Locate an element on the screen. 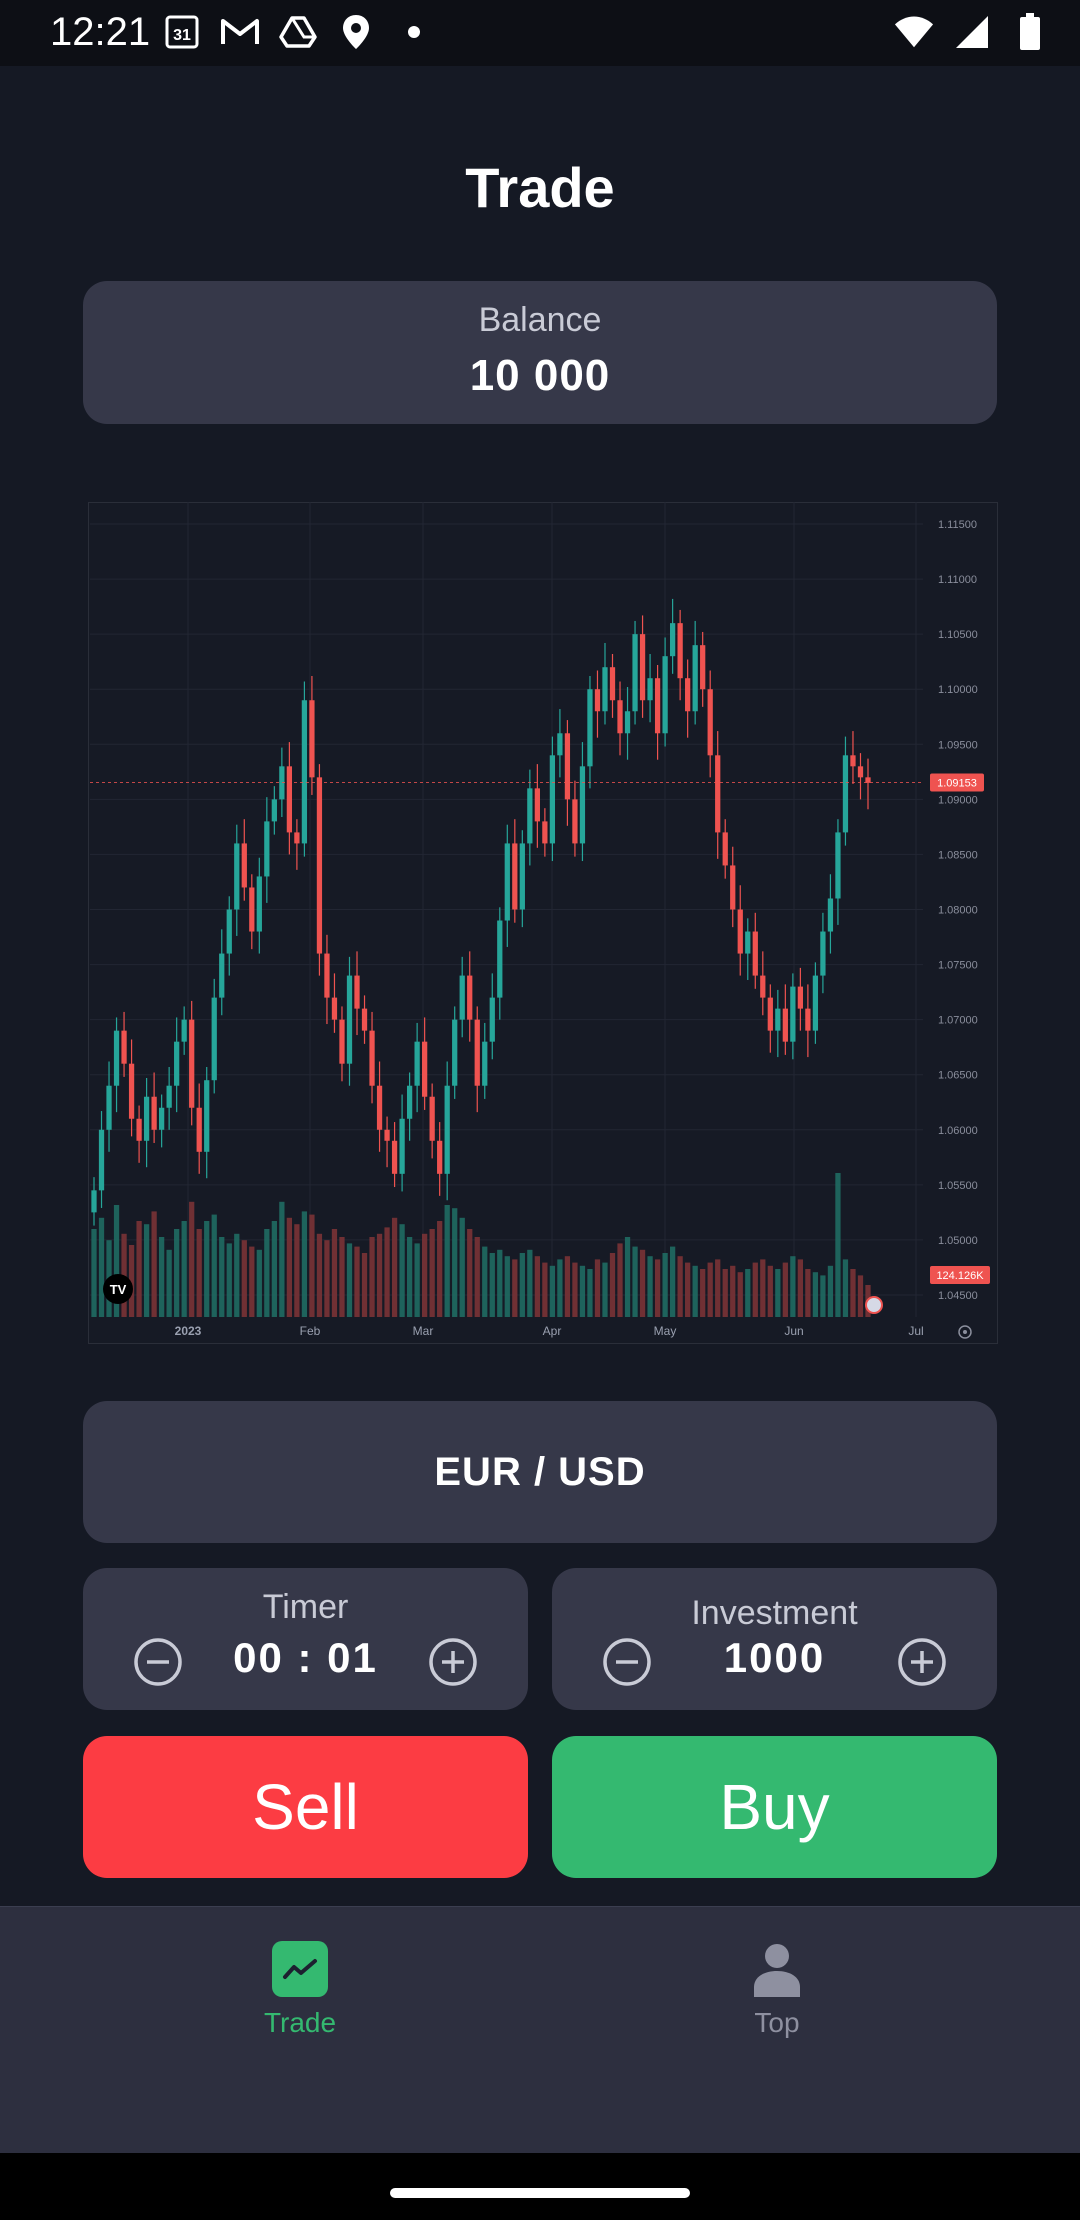 The image size is (1080, 2220). currency-pair-selector: EUR / USD is located at coordinates (540, 1472).